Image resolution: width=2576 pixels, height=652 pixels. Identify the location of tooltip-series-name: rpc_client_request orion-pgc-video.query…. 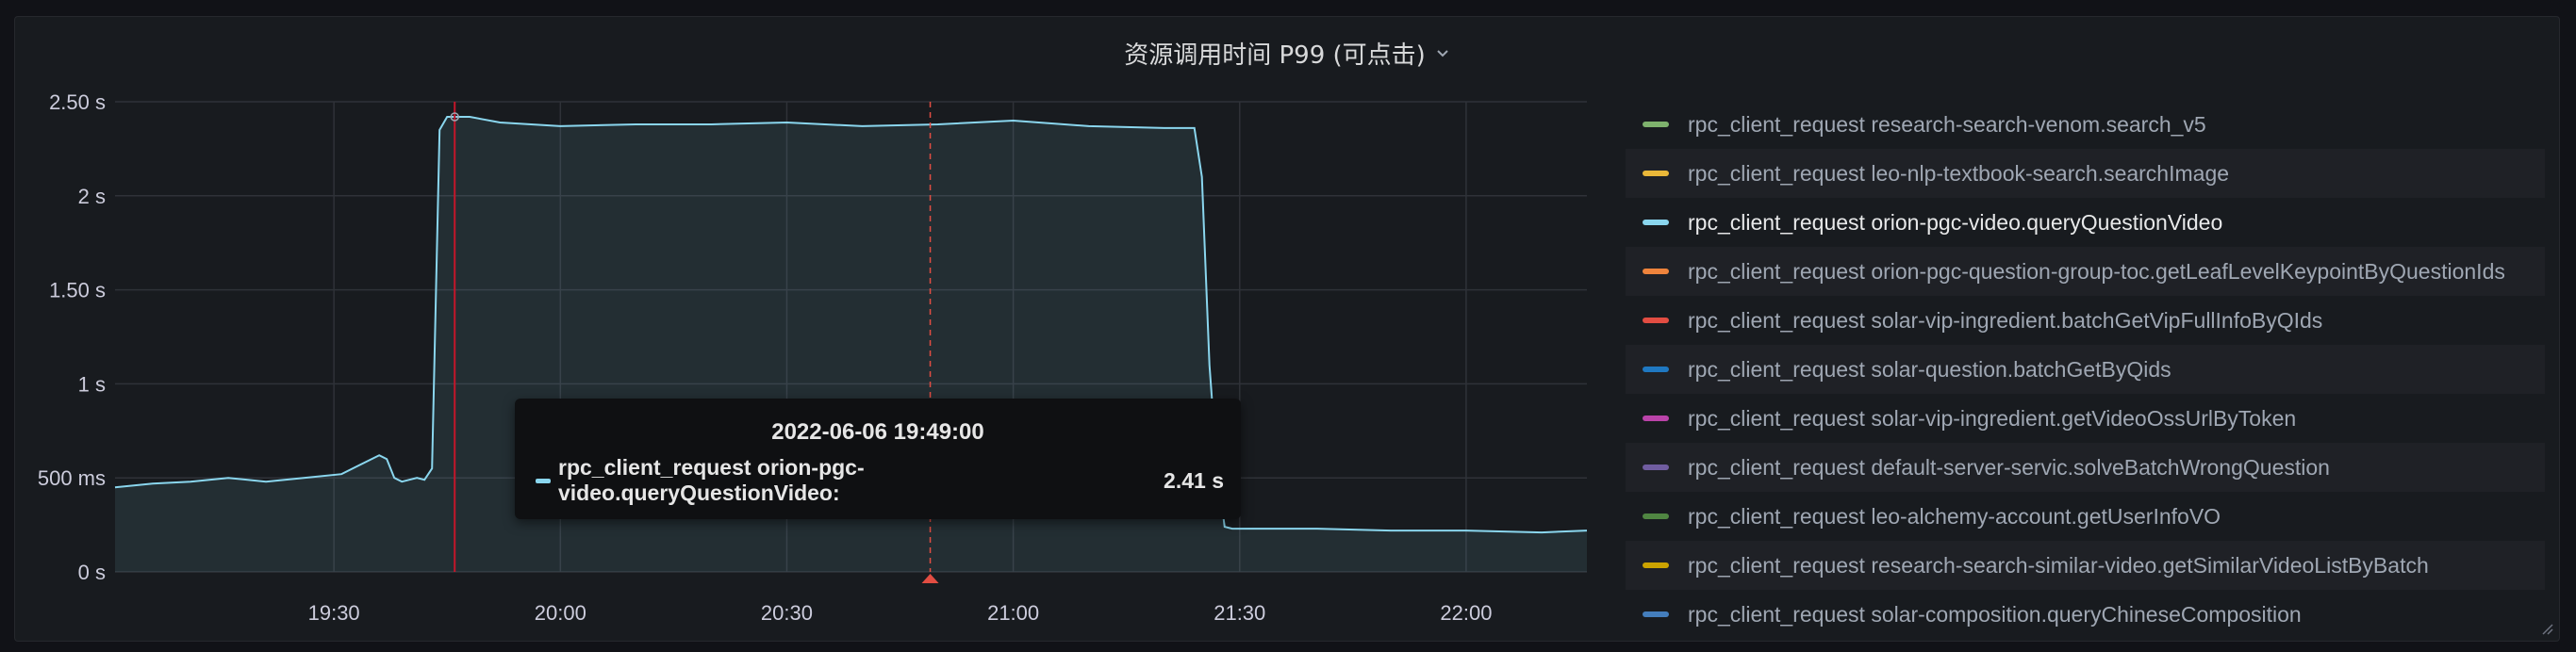
(711, 480).